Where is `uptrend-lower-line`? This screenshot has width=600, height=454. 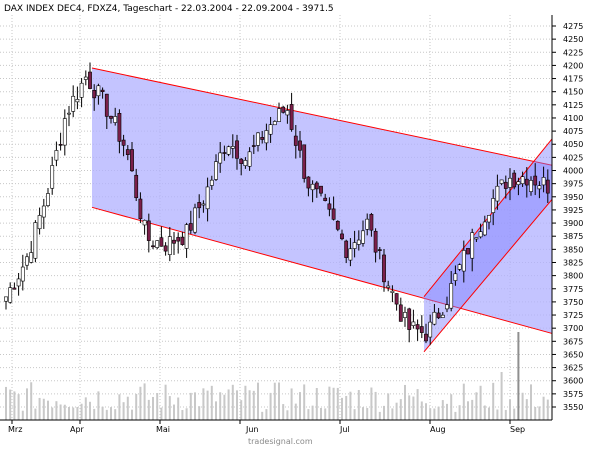 uptrend-lower-line is located at coordinates (488, 276).